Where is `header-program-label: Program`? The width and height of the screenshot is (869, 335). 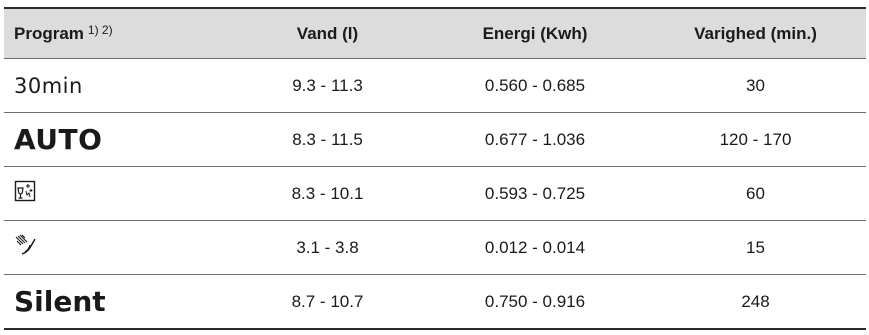
header-program-label: Program is located at coordinates (49, 33).